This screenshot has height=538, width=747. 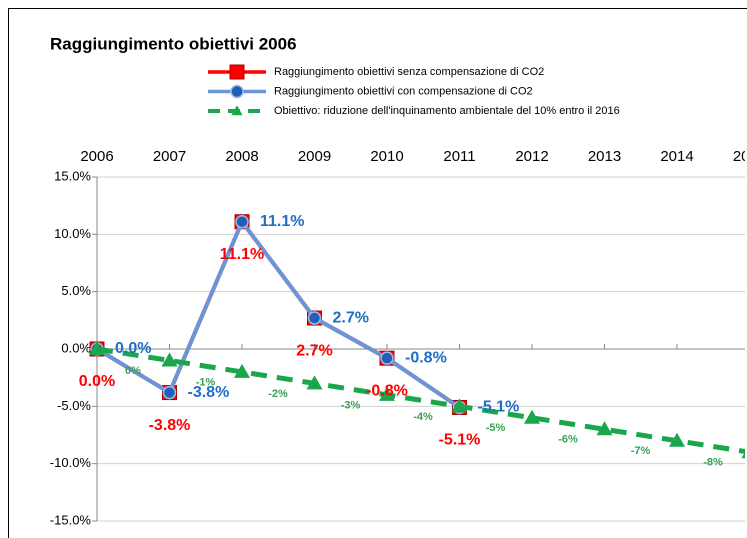 I want to click on data-label: -8%, so click(x=713, y=463).